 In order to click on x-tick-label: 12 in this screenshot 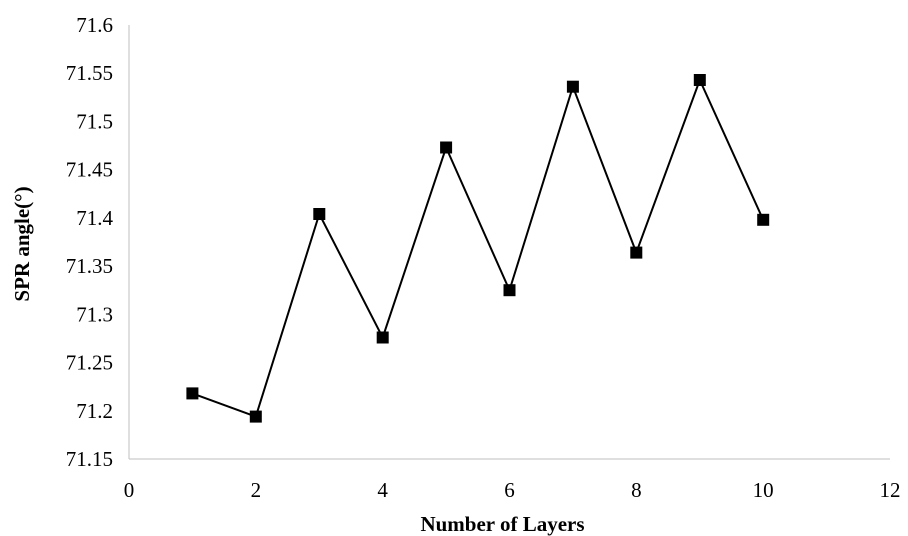, I will do `click(890, 490)`.